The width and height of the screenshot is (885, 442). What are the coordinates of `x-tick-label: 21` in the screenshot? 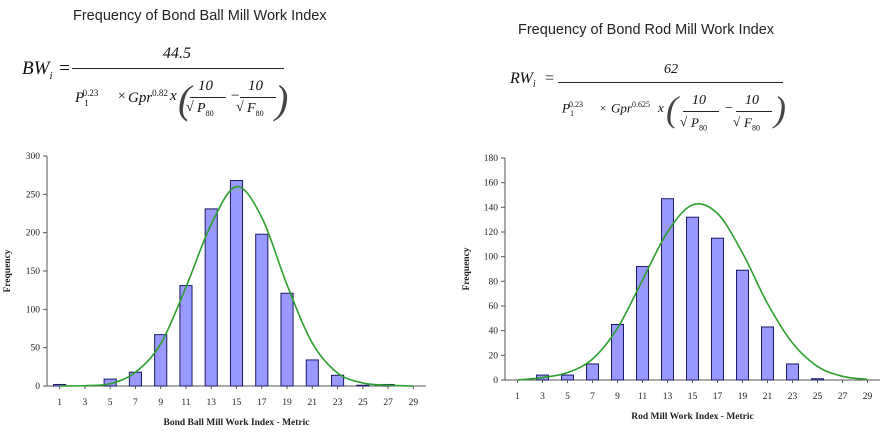 It's located at (768, 397).